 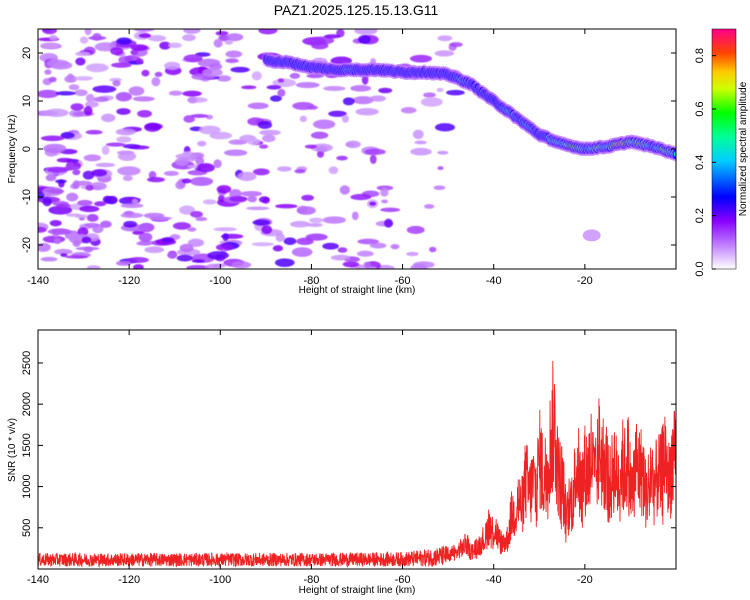 I want to click on snr-x-tick-label: -120, so click(x=129, y=580).